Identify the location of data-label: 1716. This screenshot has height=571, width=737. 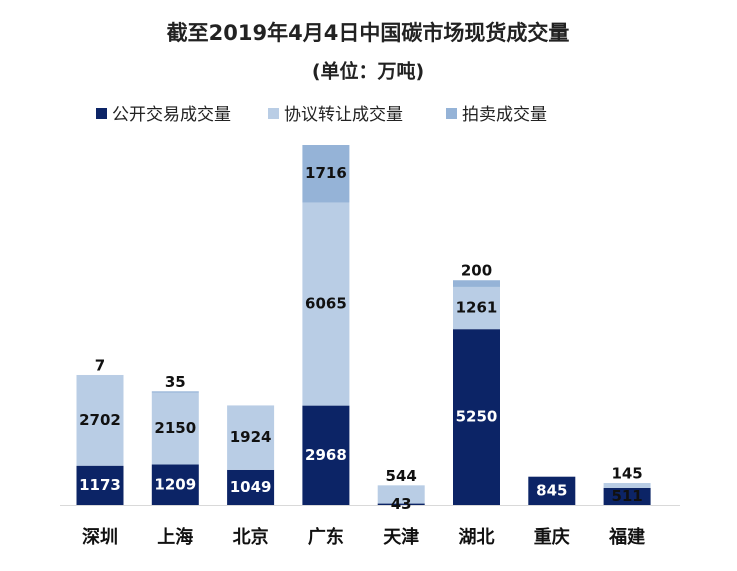
(326, 173).